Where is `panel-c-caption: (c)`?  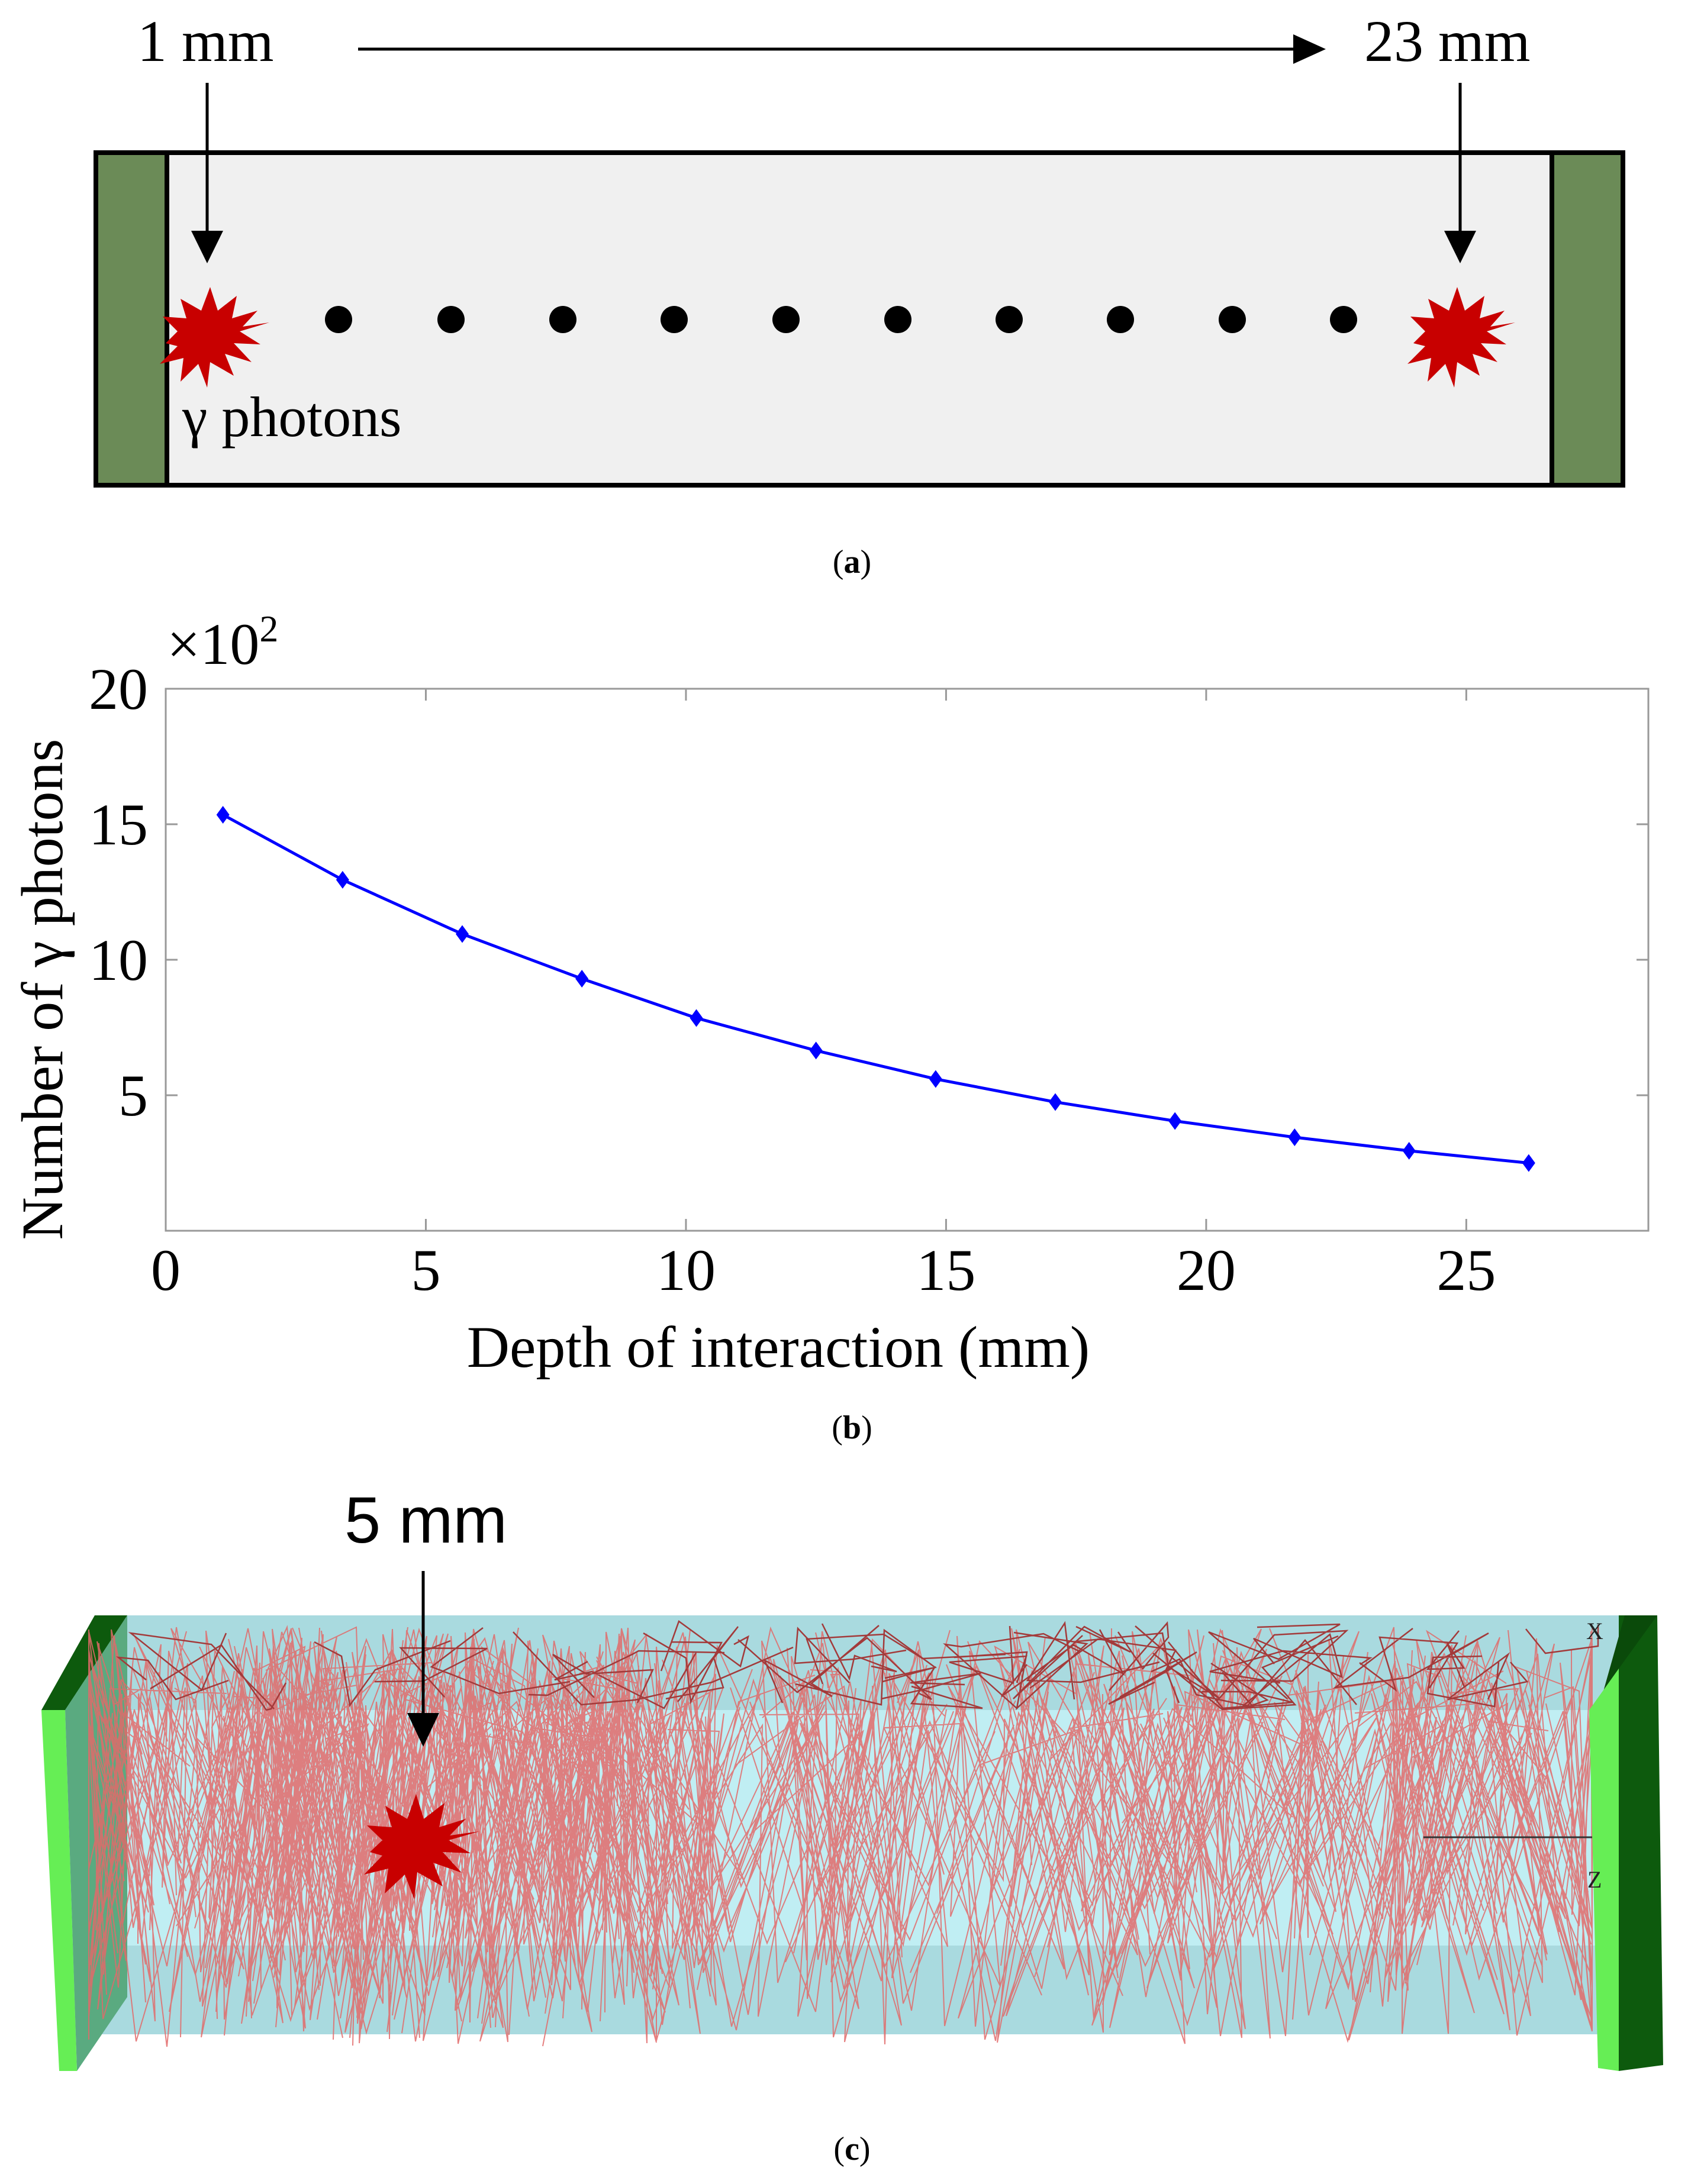
panel-c-caption: (c) is located at coordinates (852, 2149).